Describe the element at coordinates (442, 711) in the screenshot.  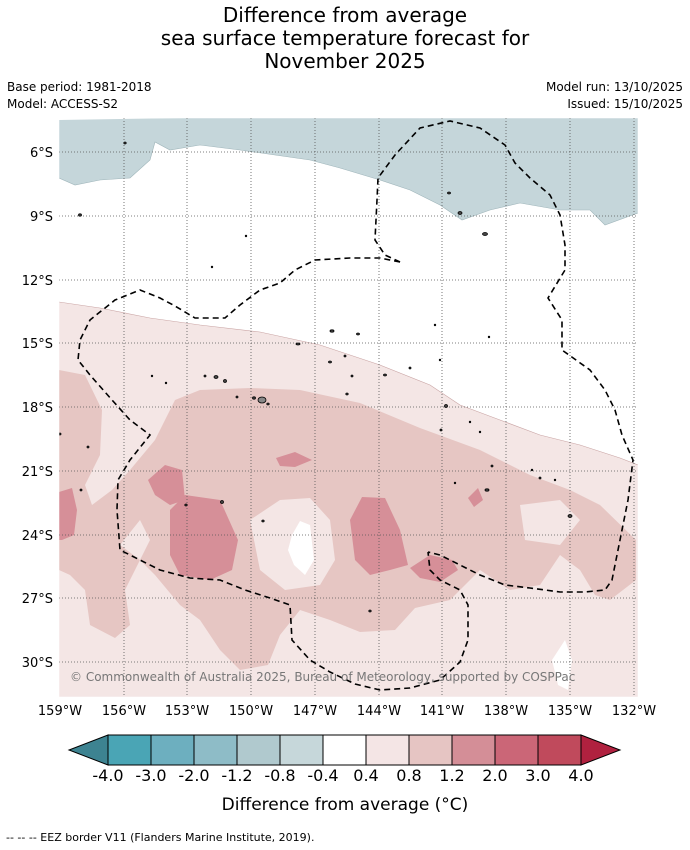
I see `lon-label: 141°W` at that location.